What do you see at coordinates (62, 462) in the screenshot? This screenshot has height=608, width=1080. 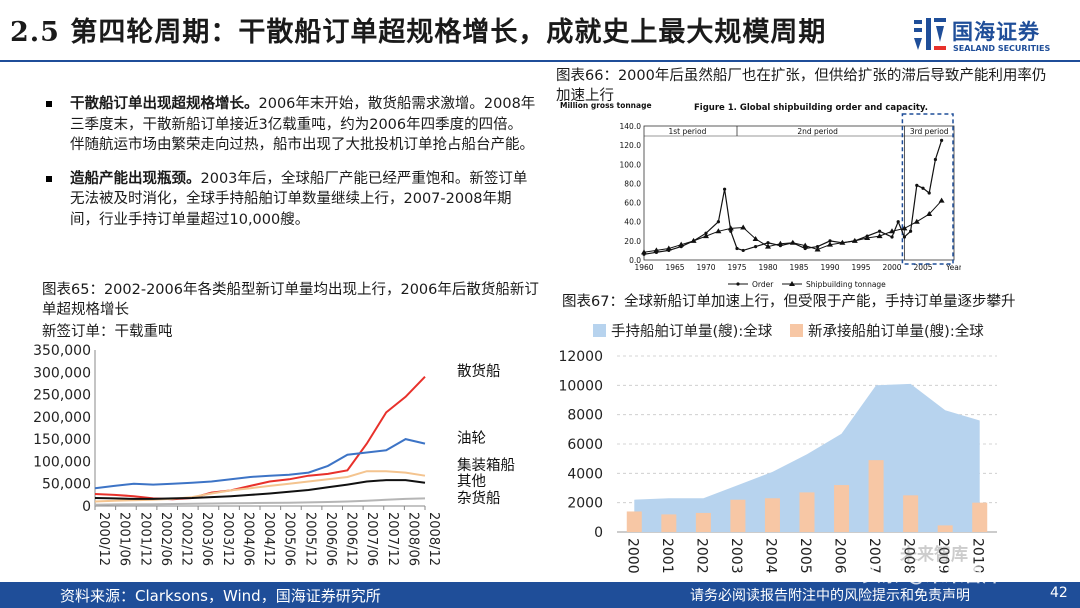 I see `y-tick-label: 100,000` at bounding box center [62, 462].